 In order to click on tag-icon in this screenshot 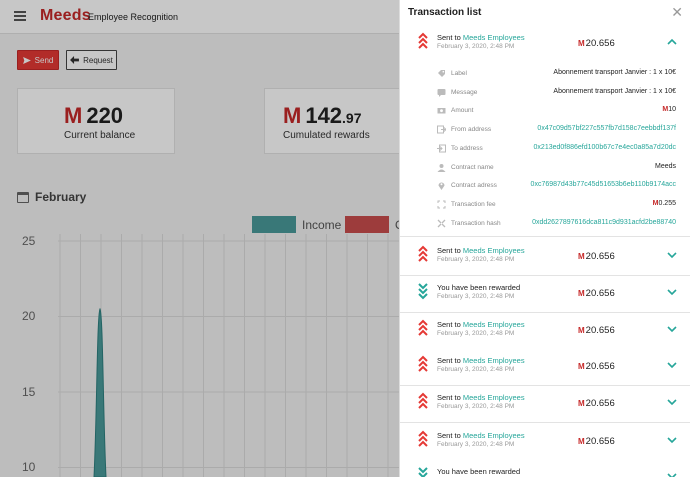, I will do `click(441, 73)`.